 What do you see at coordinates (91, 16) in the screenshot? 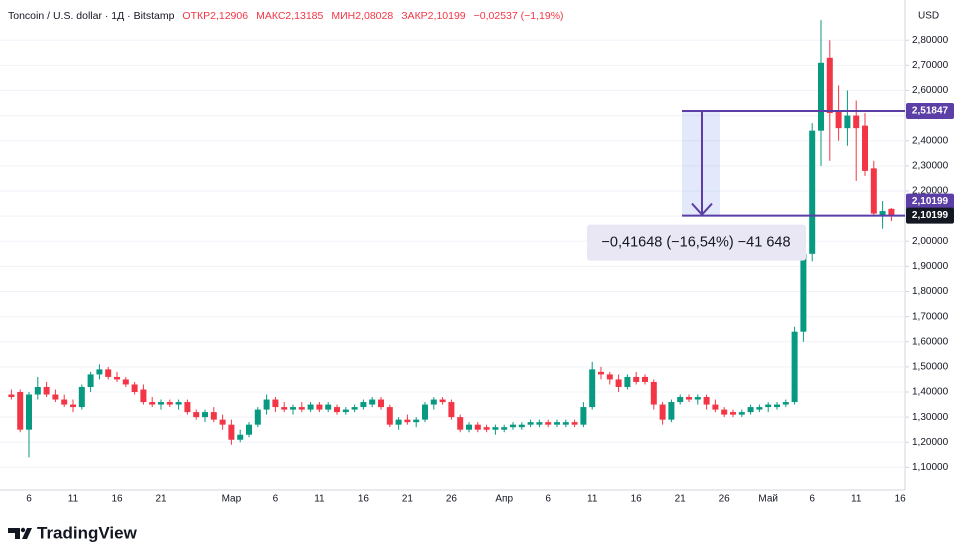
I see `header-symbol: Toncoin / U.S. dollar · 1Д · Bitstamp` at bounding box center [91, 16].